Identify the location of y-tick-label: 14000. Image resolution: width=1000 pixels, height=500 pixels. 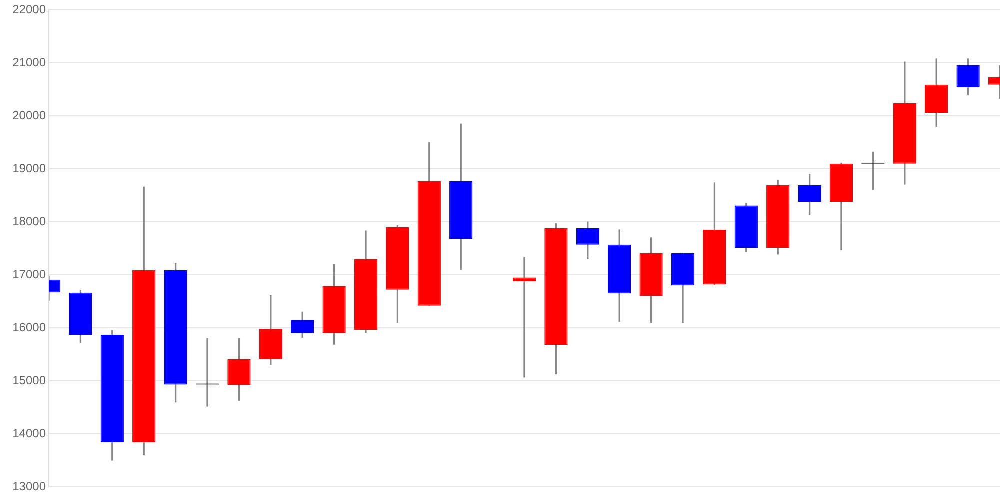
(29, 433).